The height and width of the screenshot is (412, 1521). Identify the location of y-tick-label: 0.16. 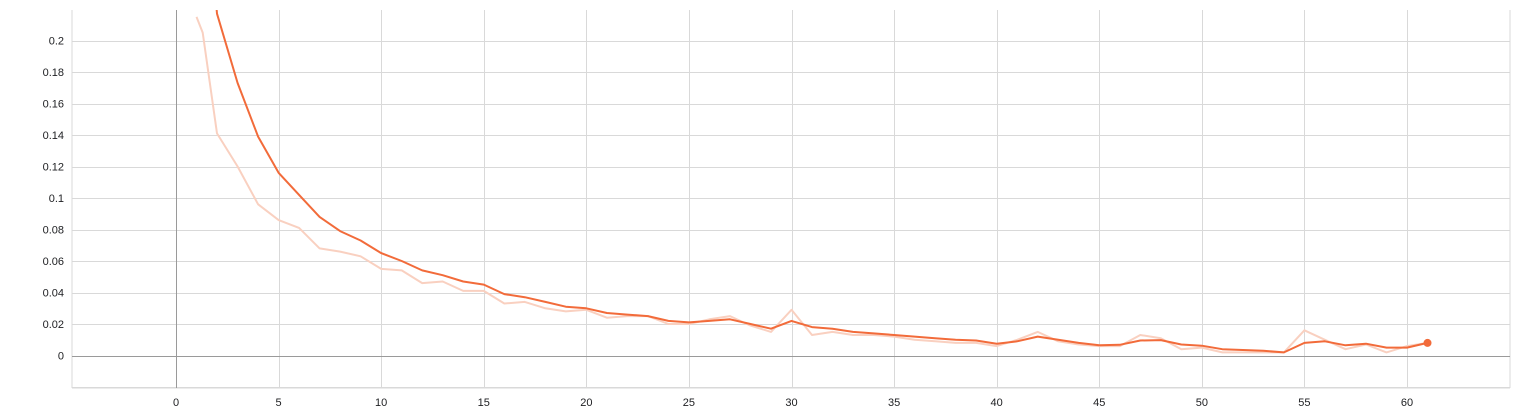
(53, 105).